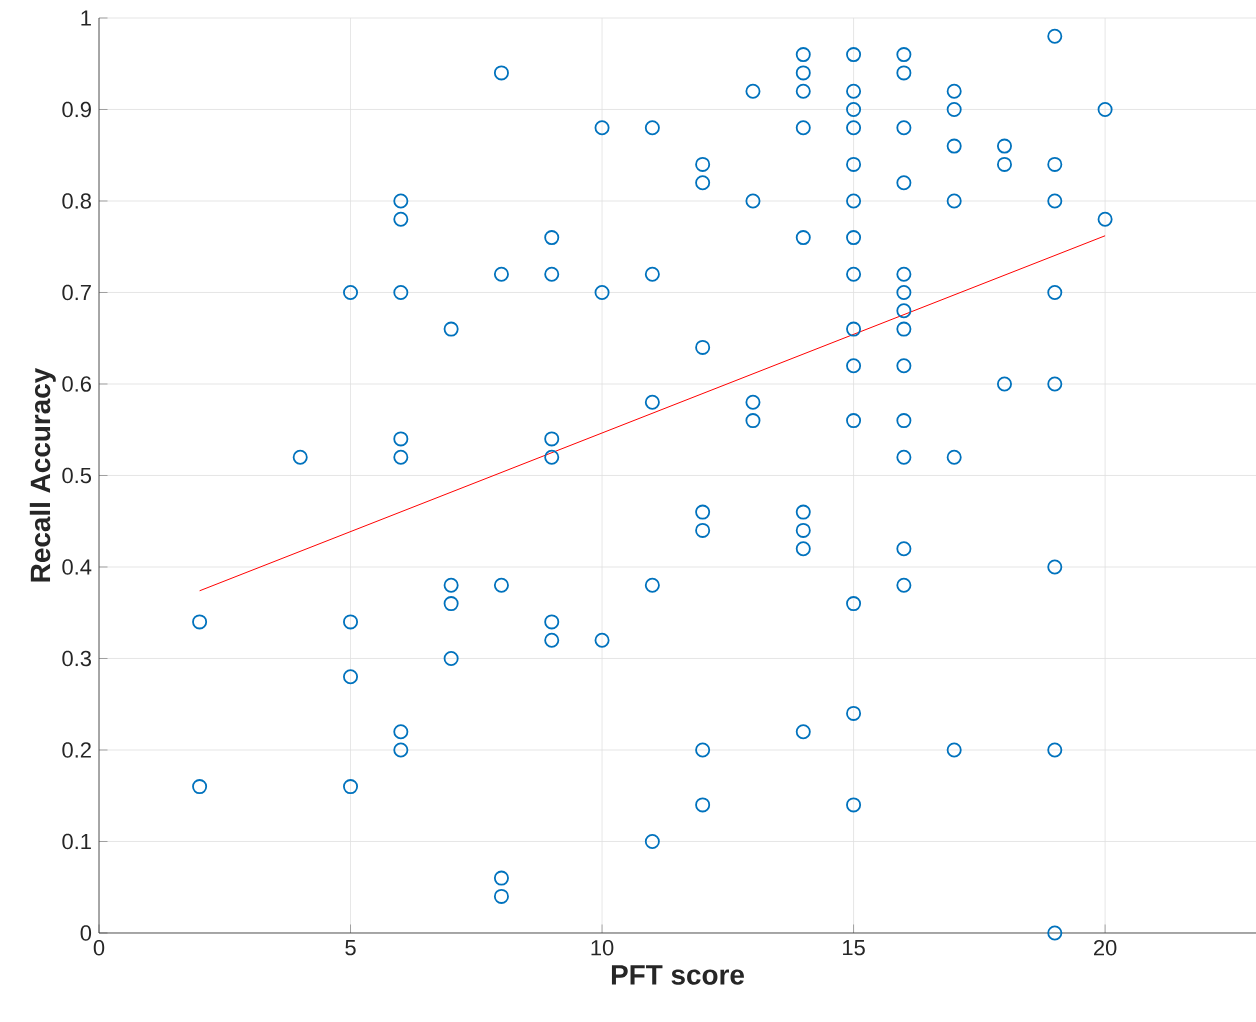  I want to click on x-tick-label: 0, so click(99, 948).